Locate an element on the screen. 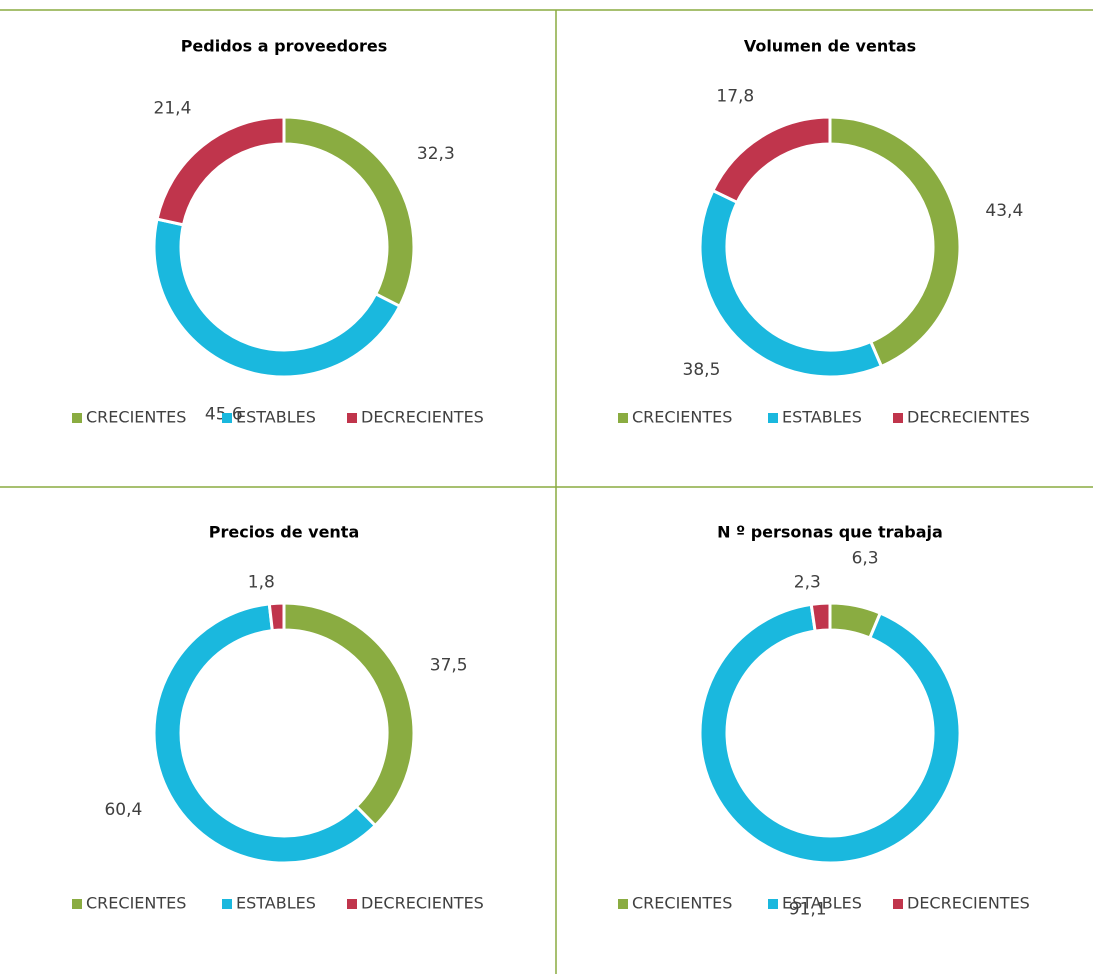 The height and width of the screenshot is (974, 1093). data-label: 38,5 is located at coordinates (702, 370).